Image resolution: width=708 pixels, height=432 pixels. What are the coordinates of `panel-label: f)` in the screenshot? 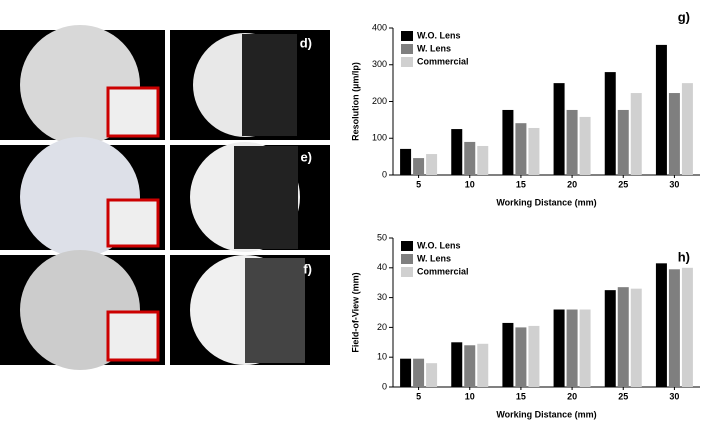 It's located at (307, 268).